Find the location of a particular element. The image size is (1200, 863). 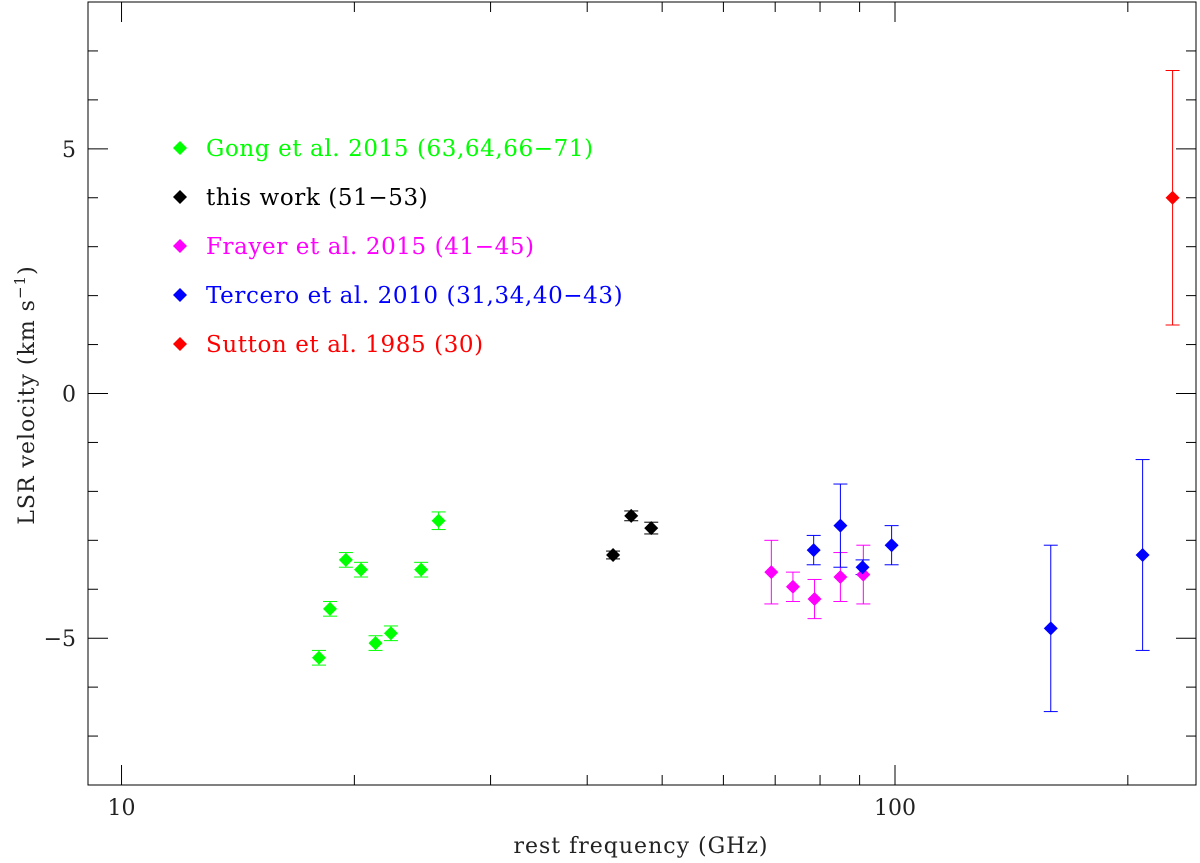

y-tick-label: 5 is located at coordinates (69, 150).